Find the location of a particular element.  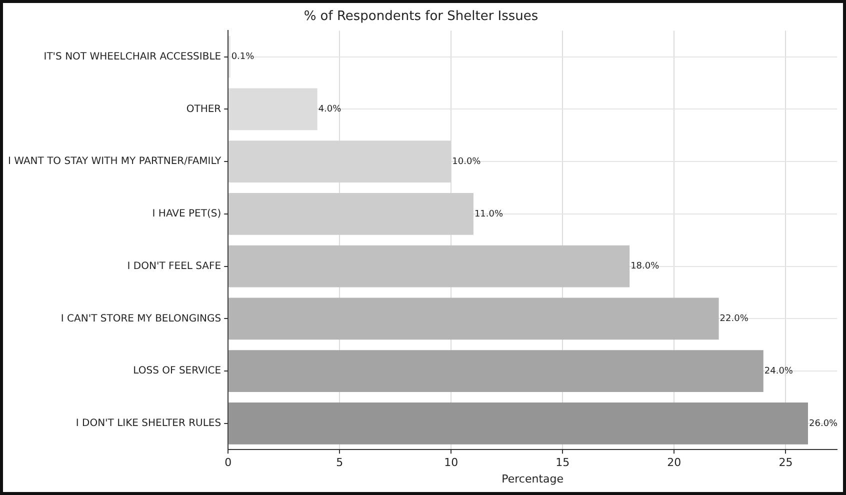

x-tick-label: 20 is located at coordinates (674, 463).